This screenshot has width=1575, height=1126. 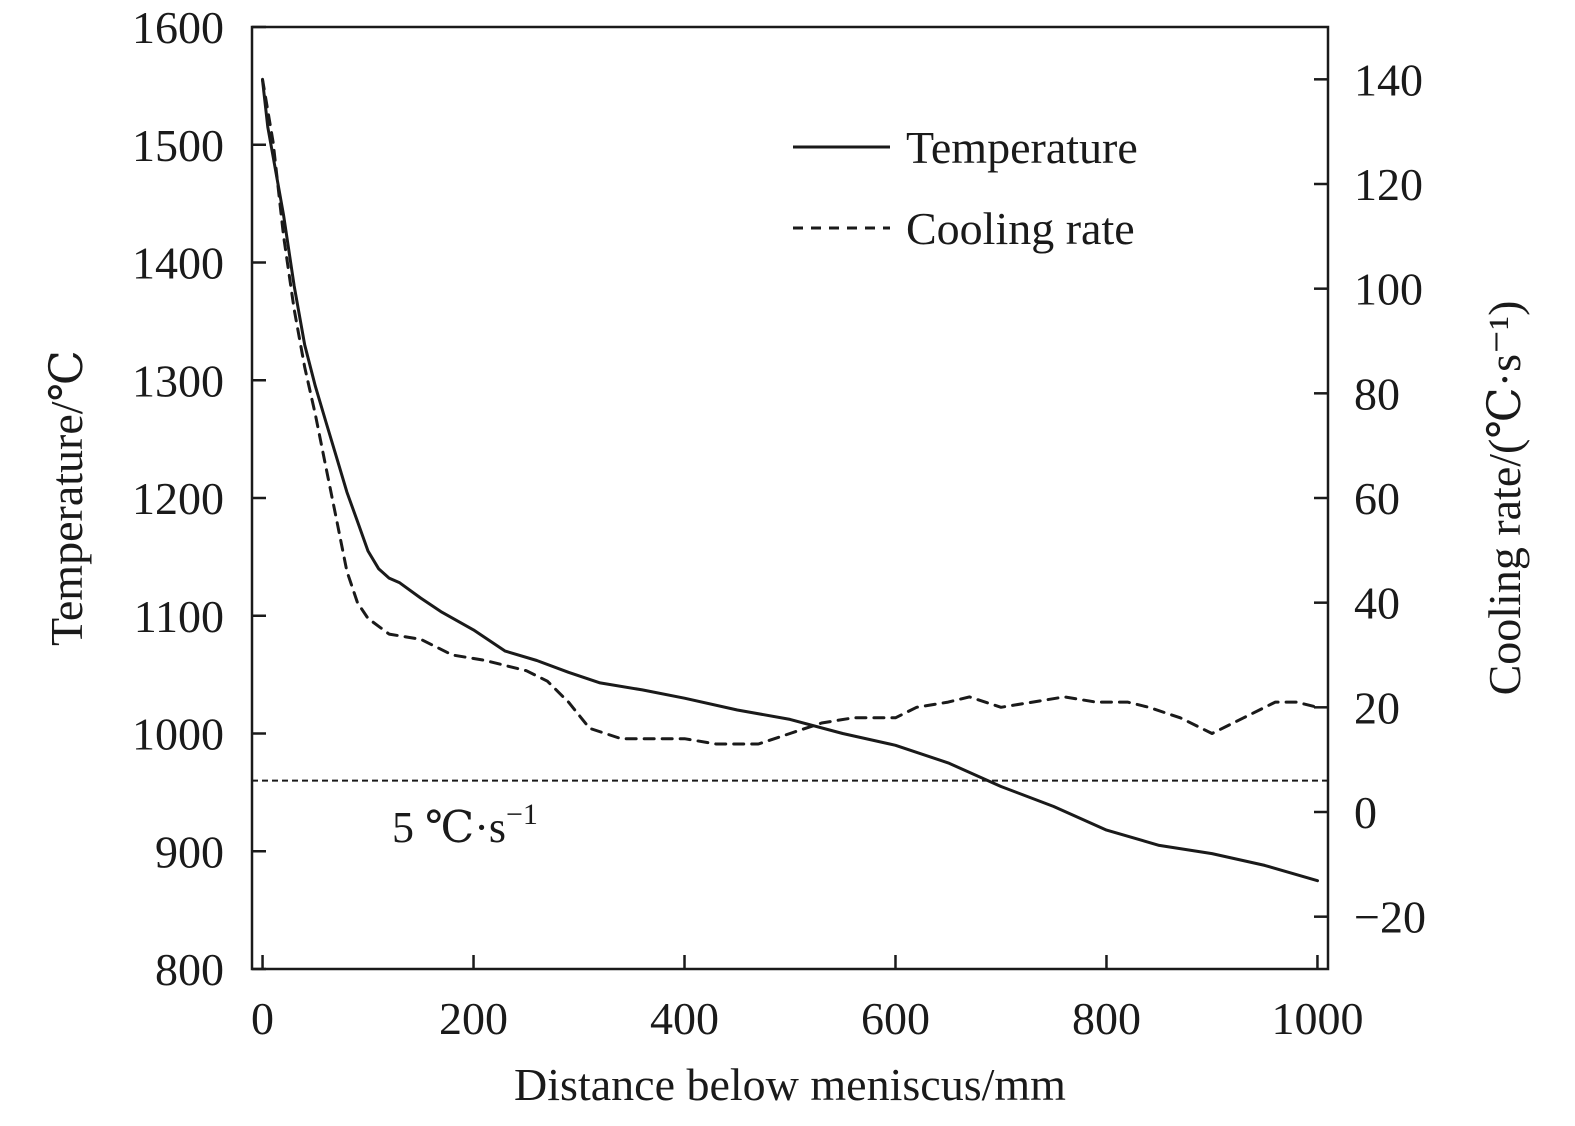 I want to click on y2-tick-label: 80, so click(x=1377, y=393).